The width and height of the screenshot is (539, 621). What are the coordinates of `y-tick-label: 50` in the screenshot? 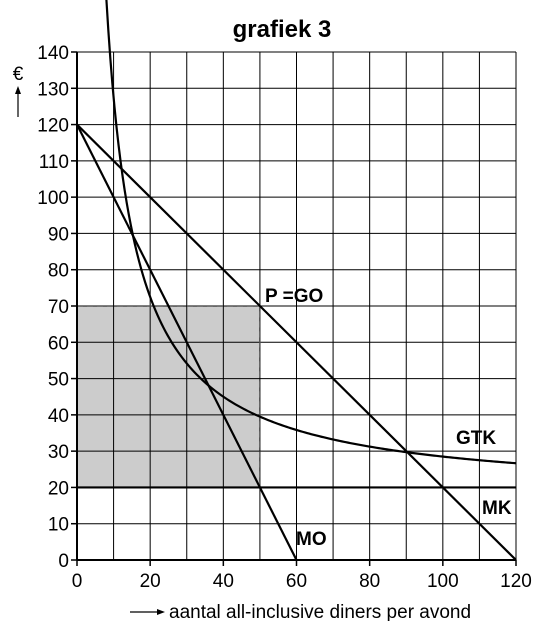 It's located at (58, 380).